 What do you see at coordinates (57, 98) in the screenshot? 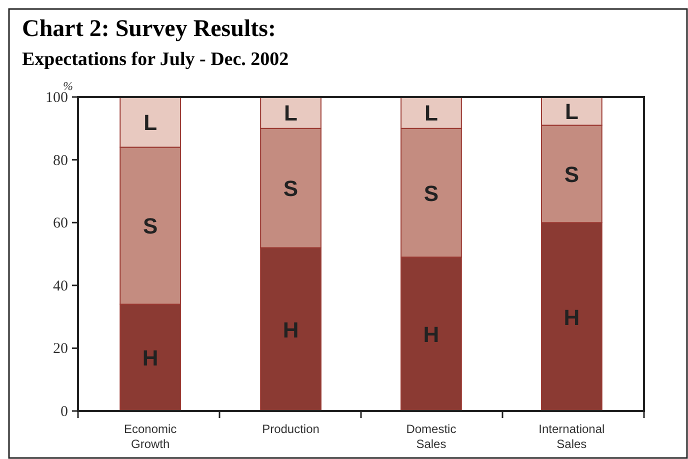
I see `y-tick-label: 100` at bounding box center [57, 98].